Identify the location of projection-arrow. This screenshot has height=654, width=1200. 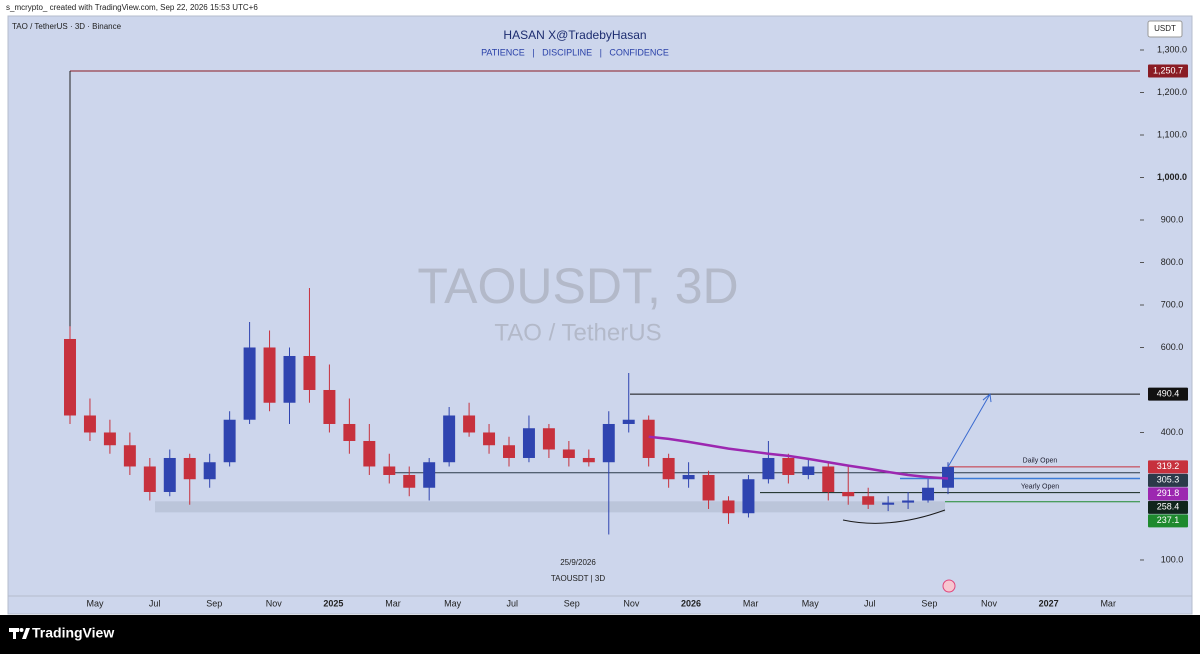
(969, 430).